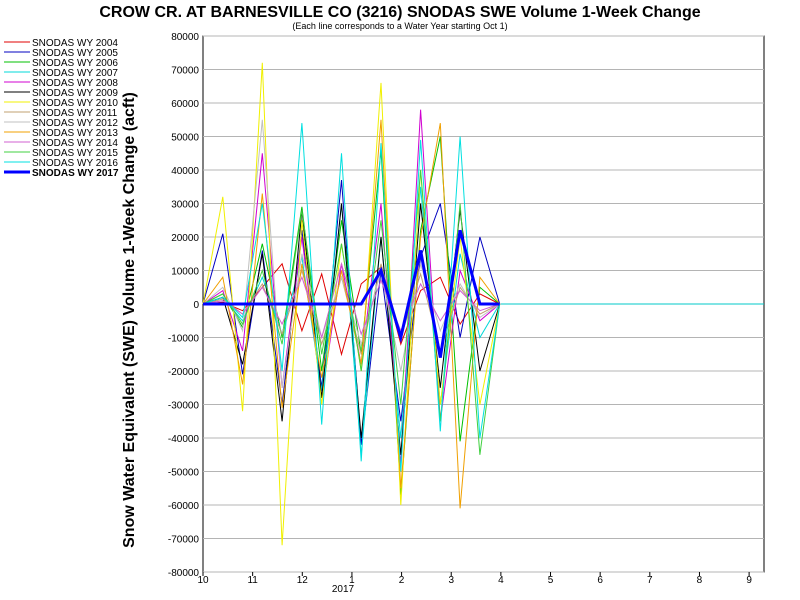 Image resolution: width=800 pixels, height=600 pixels. Describe the element at coordinates (185, 138) in the screenshot. I see `y-tick-label: 50000` at that location.